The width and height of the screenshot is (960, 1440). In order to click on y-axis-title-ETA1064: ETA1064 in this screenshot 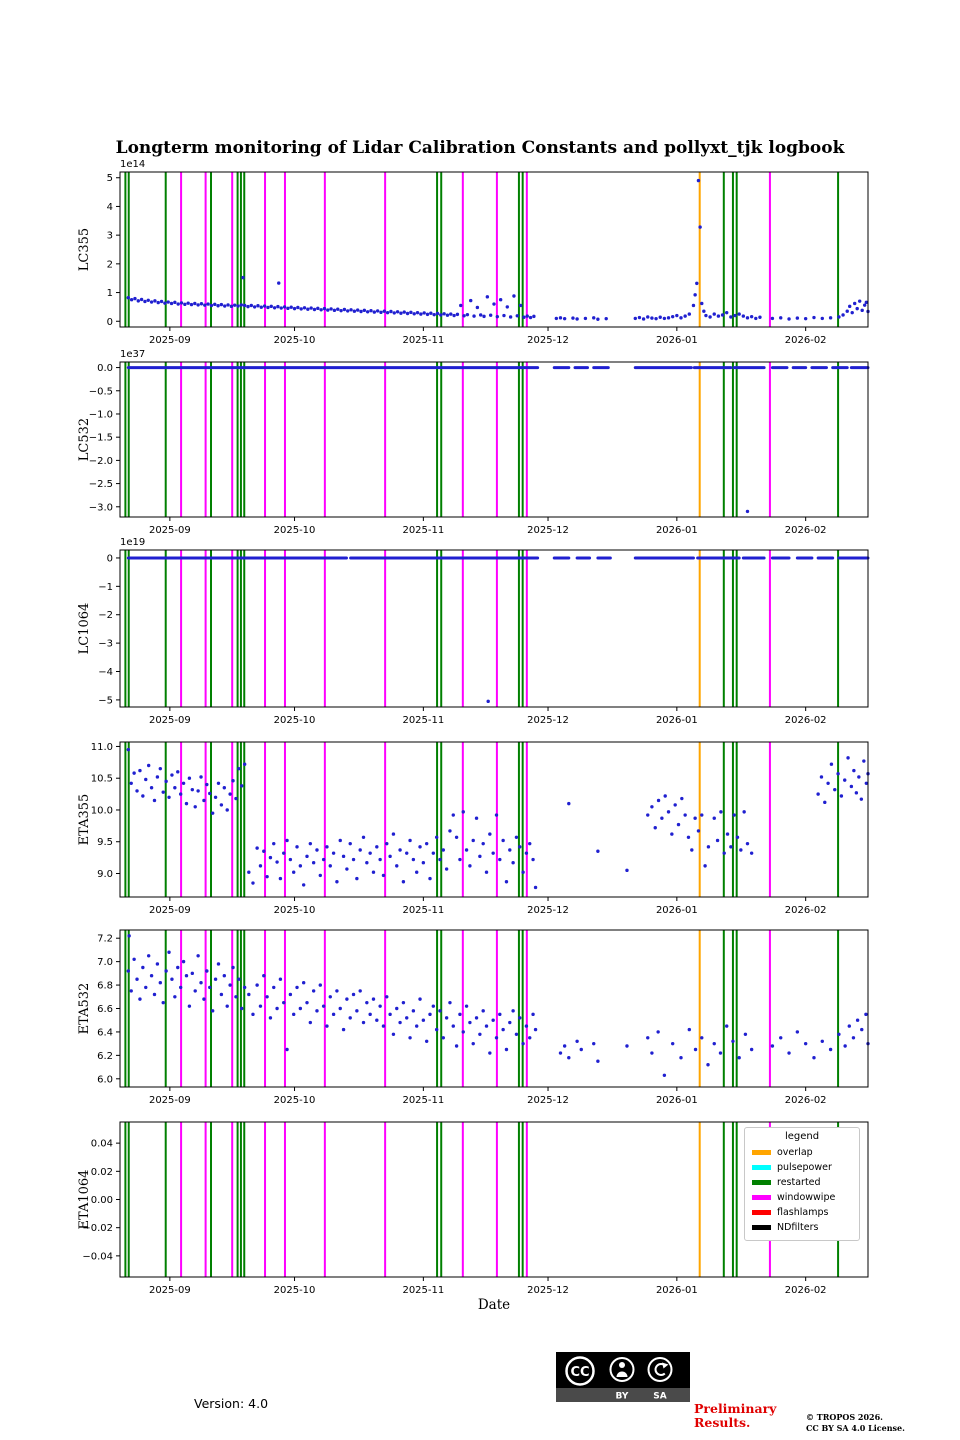, I will do `click(84, 1200)`.